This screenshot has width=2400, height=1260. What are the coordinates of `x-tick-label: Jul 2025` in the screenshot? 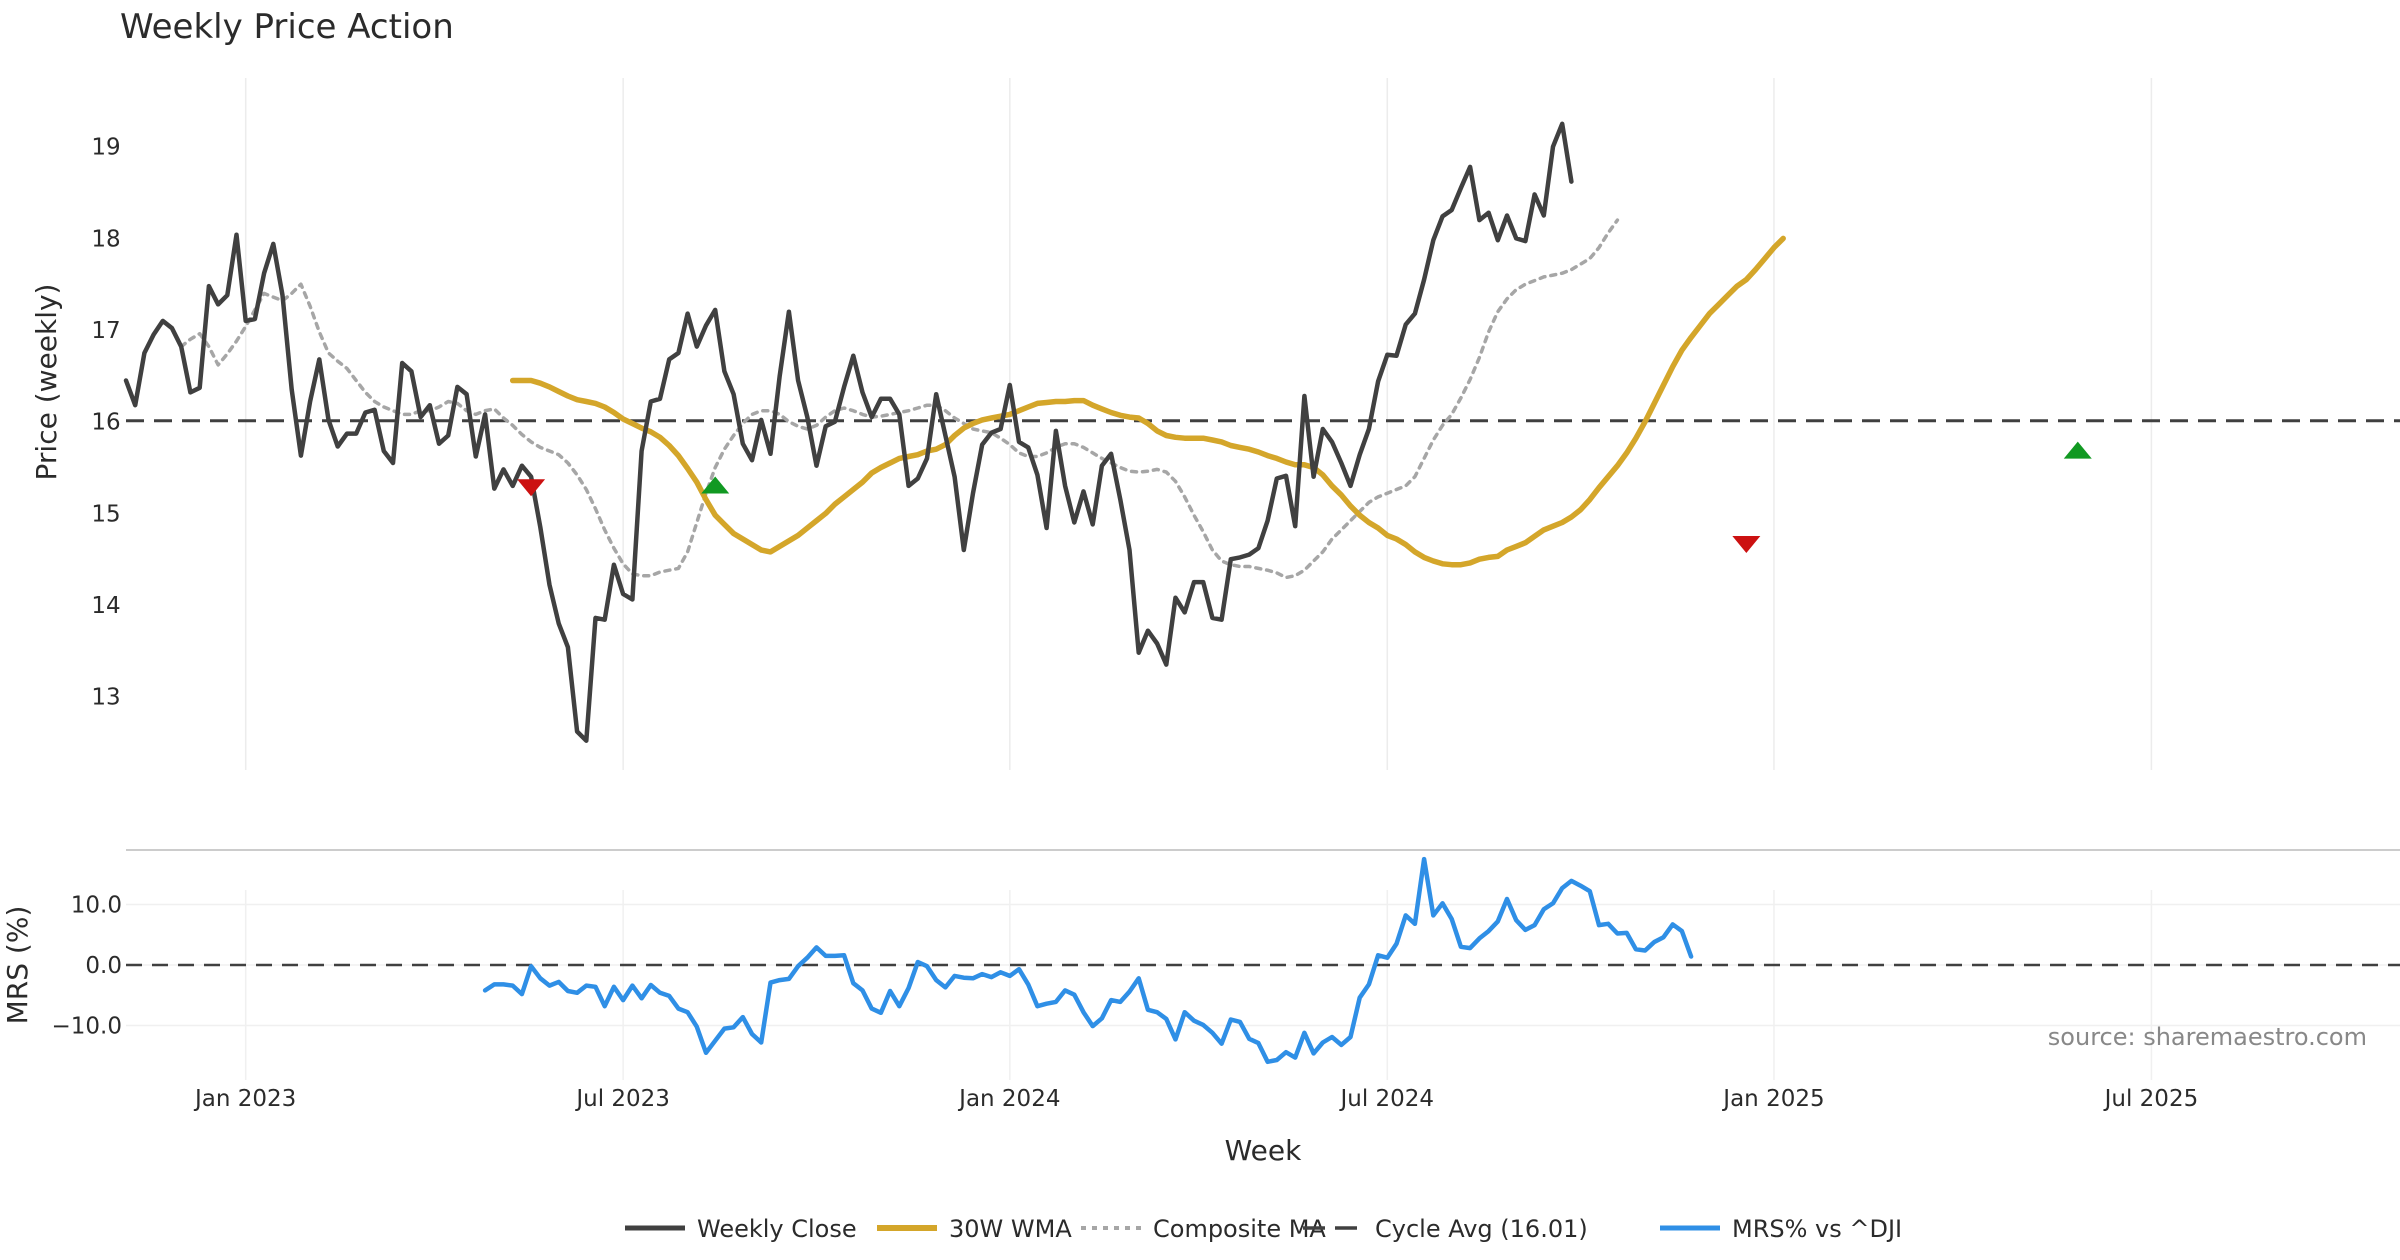 It's located at (2151, 1099).